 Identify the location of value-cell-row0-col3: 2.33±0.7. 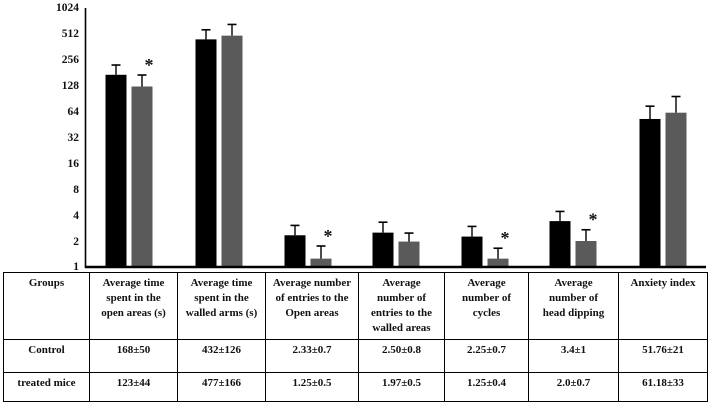
(312, 356).